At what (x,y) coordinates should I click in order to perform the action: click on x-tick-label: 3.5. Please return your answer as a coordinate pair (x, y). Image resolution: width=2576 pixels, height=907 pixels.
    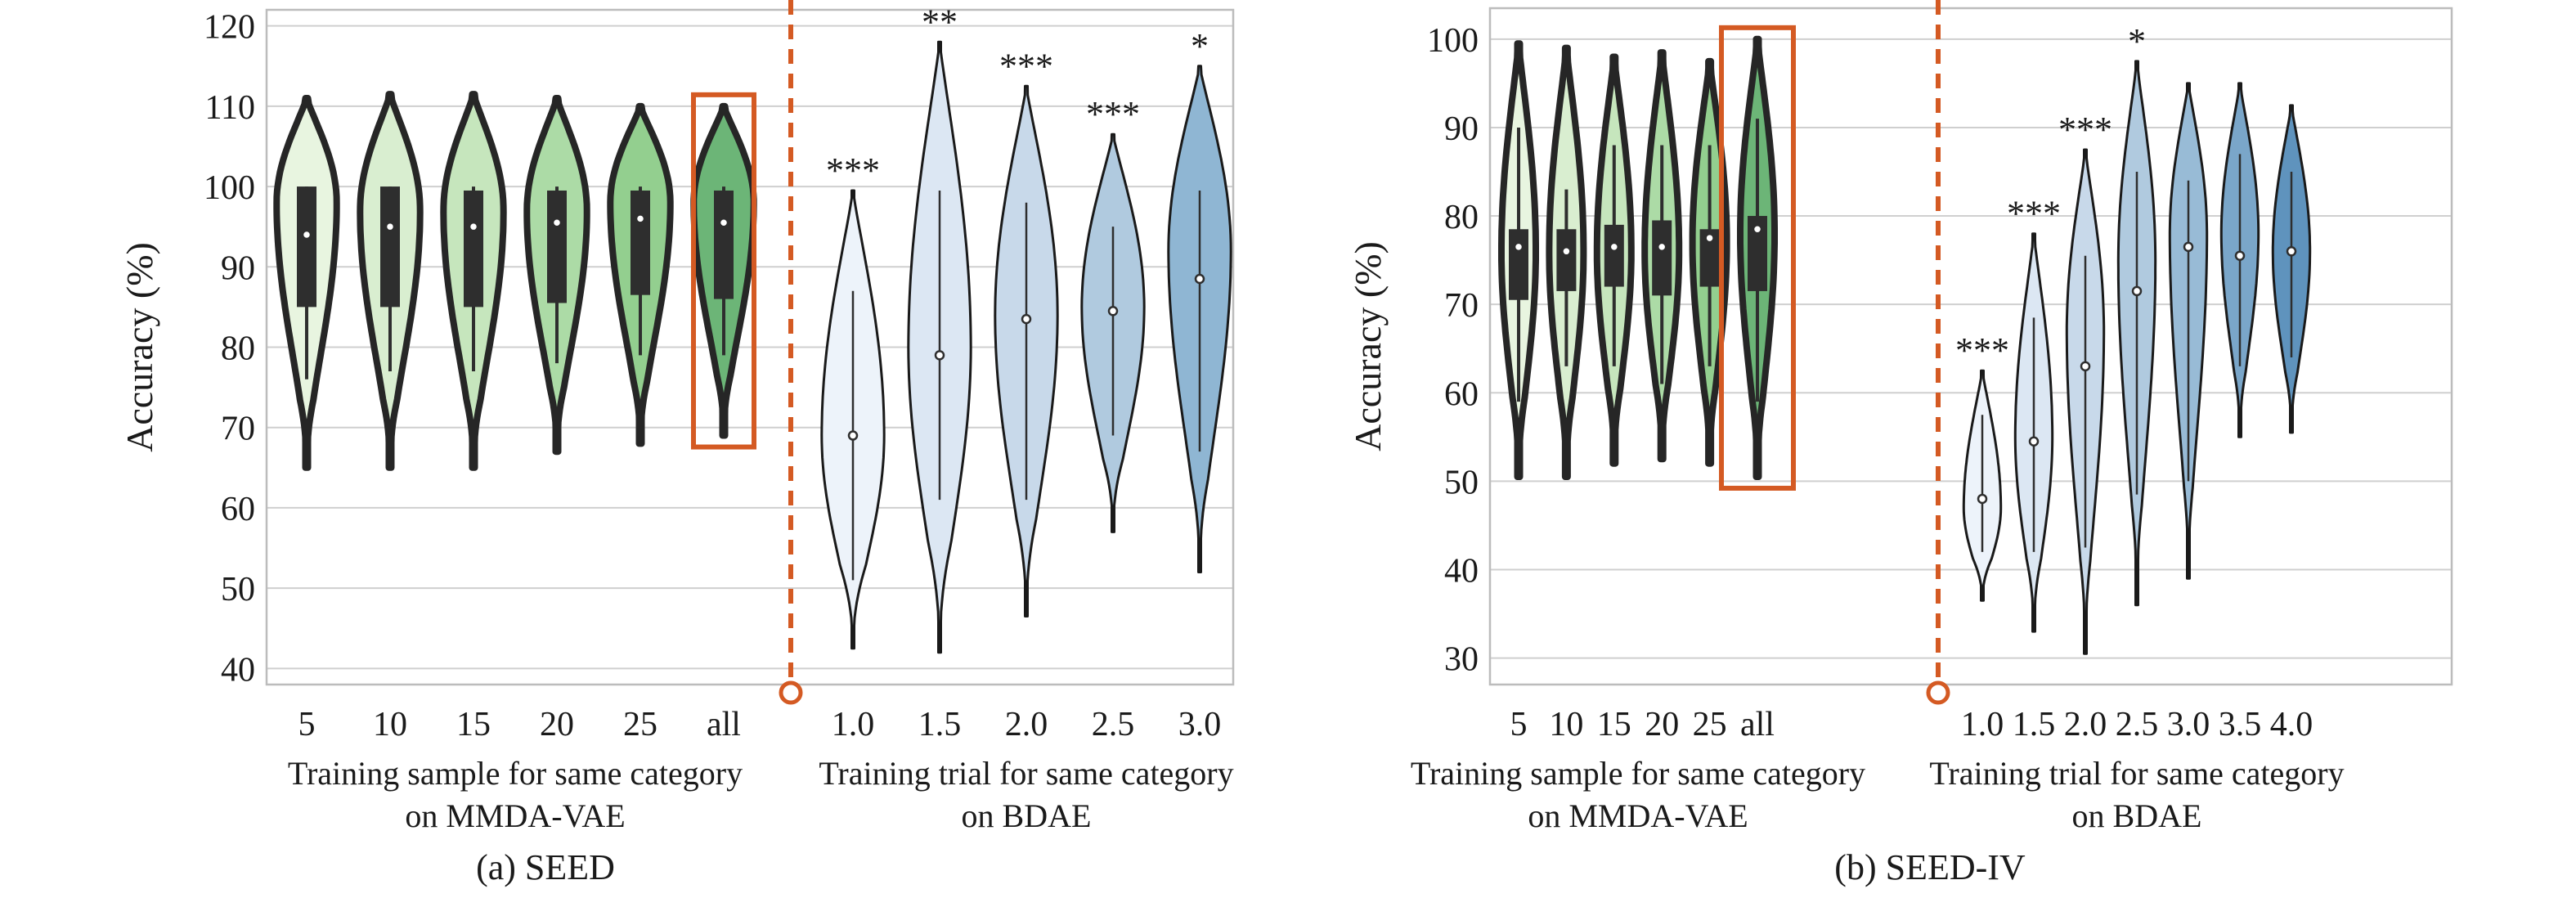
    Looking at the image, I should click on (2240, 724).